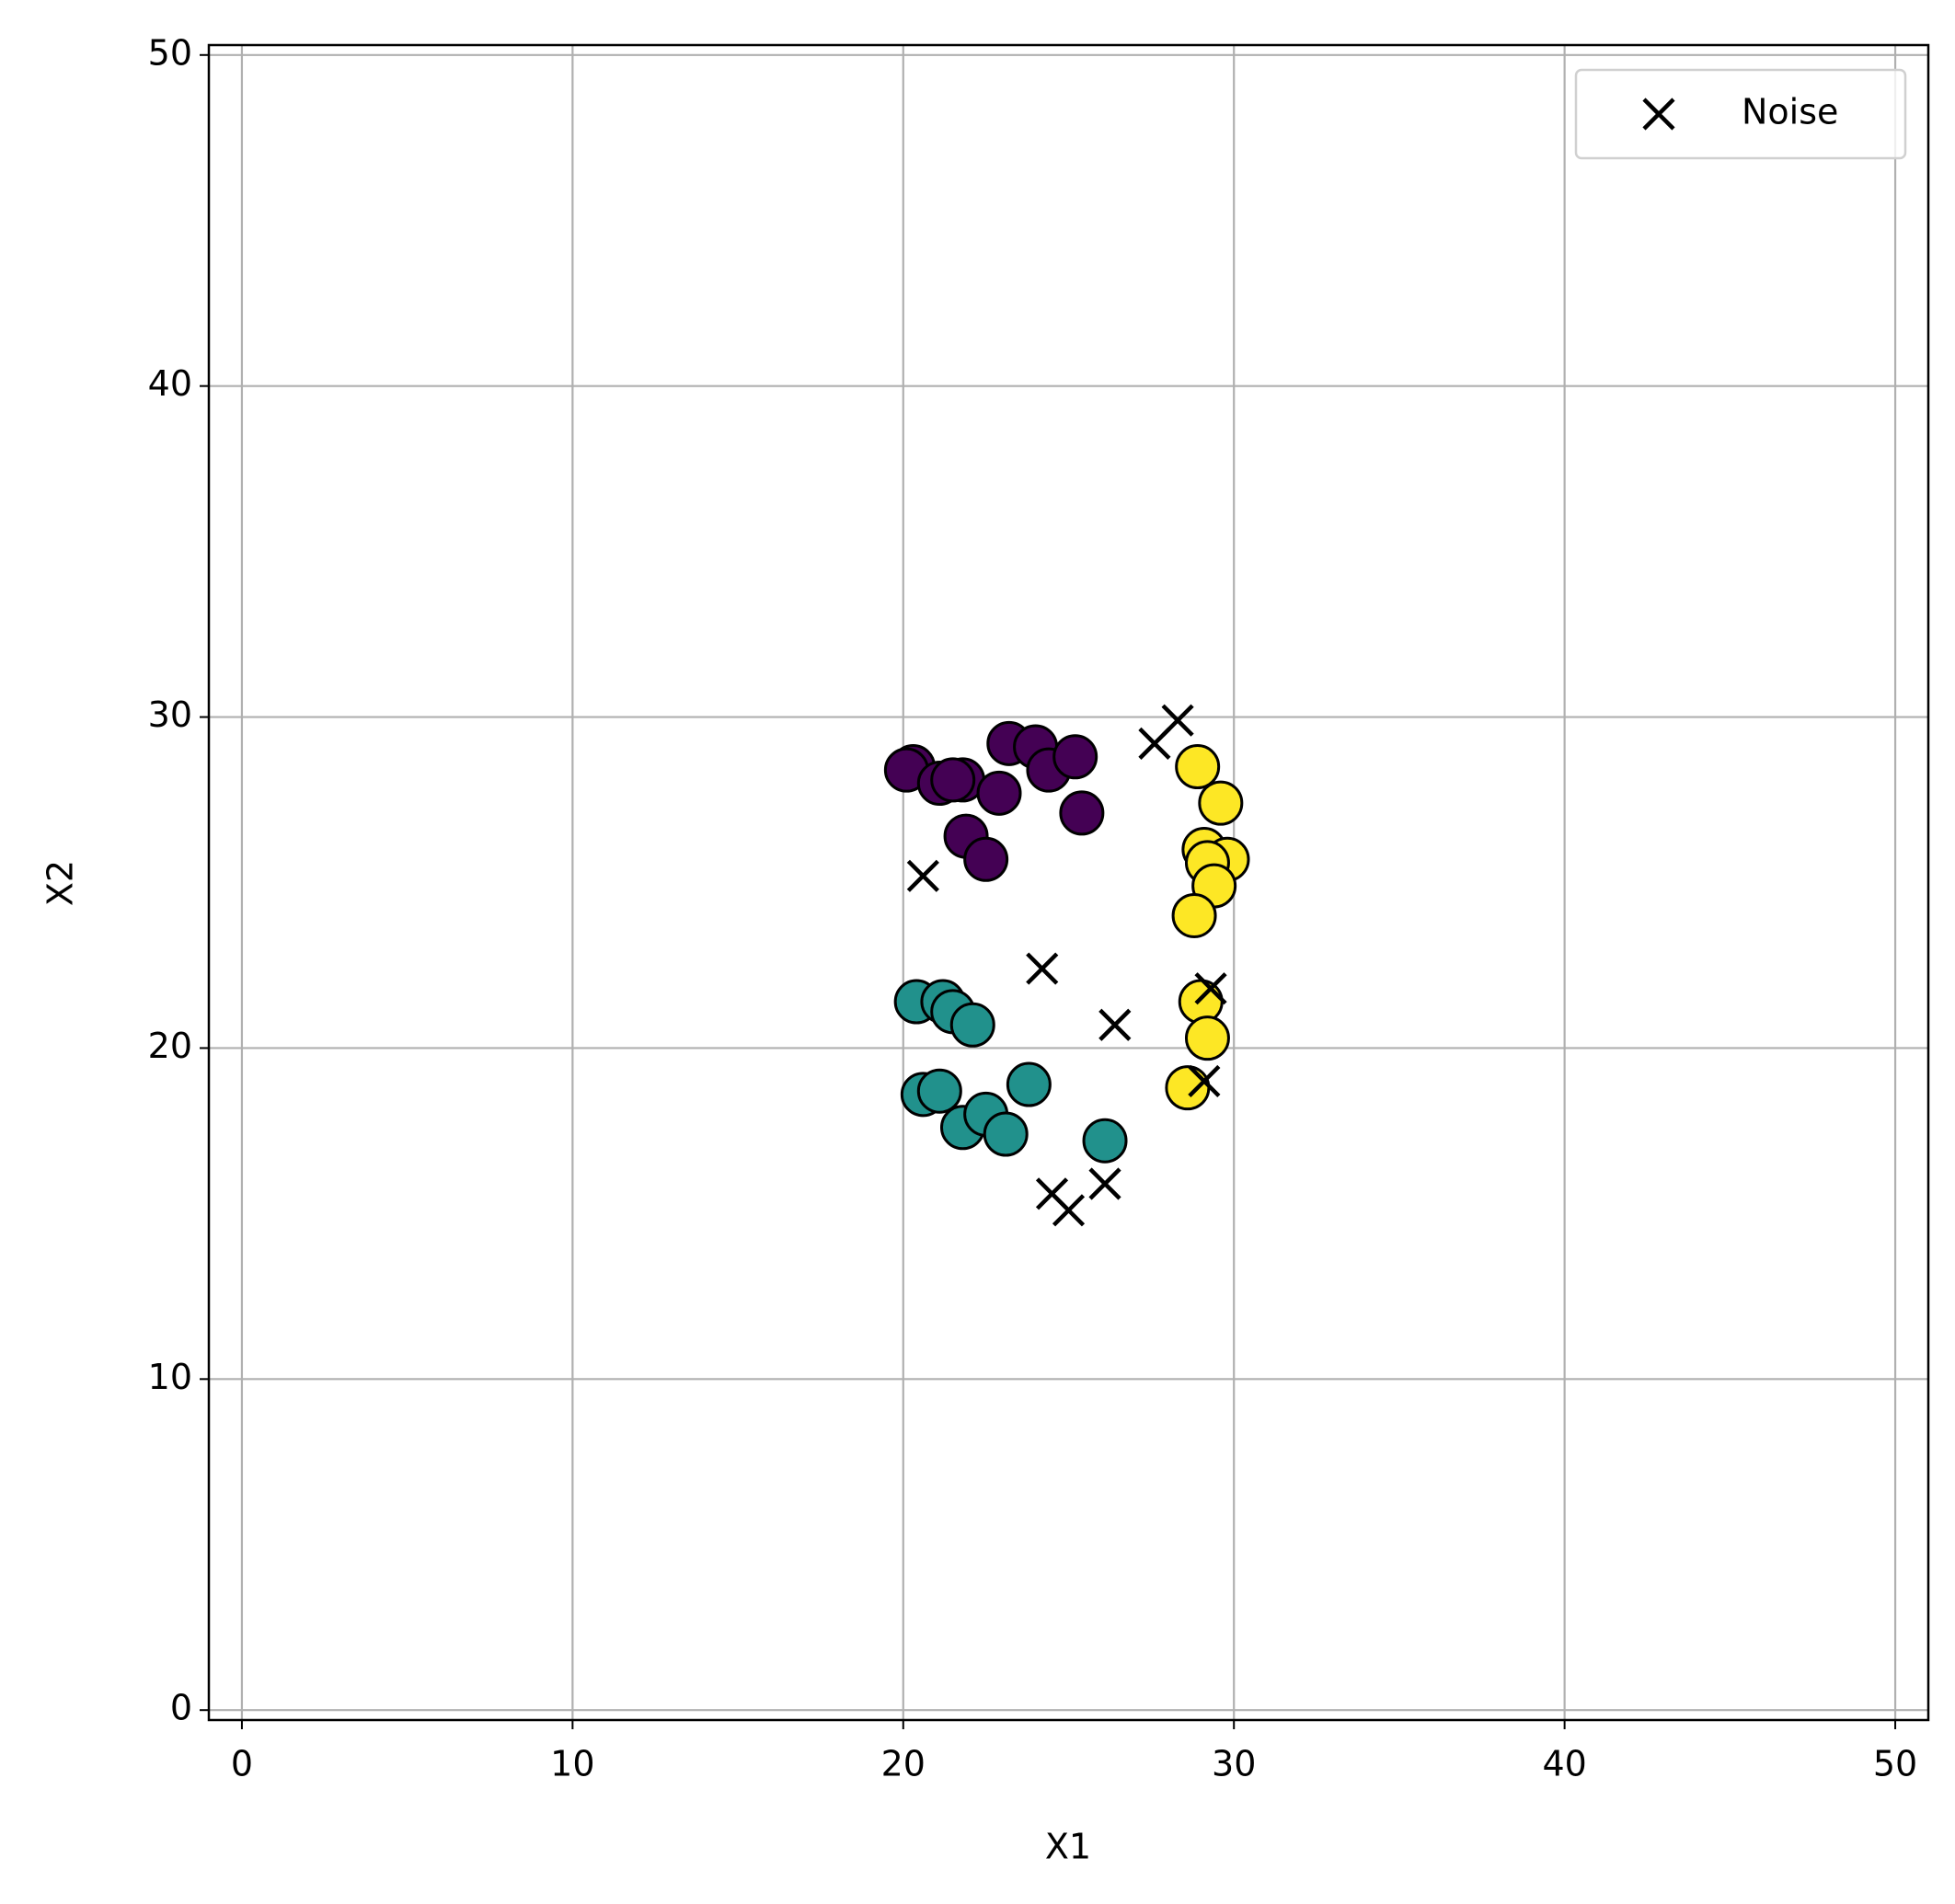 This screenshot has height=1904, width=1955. Describe the element at coordinates (60, 883) in the screenshot. I see `y-axis-label: X2` at that location.